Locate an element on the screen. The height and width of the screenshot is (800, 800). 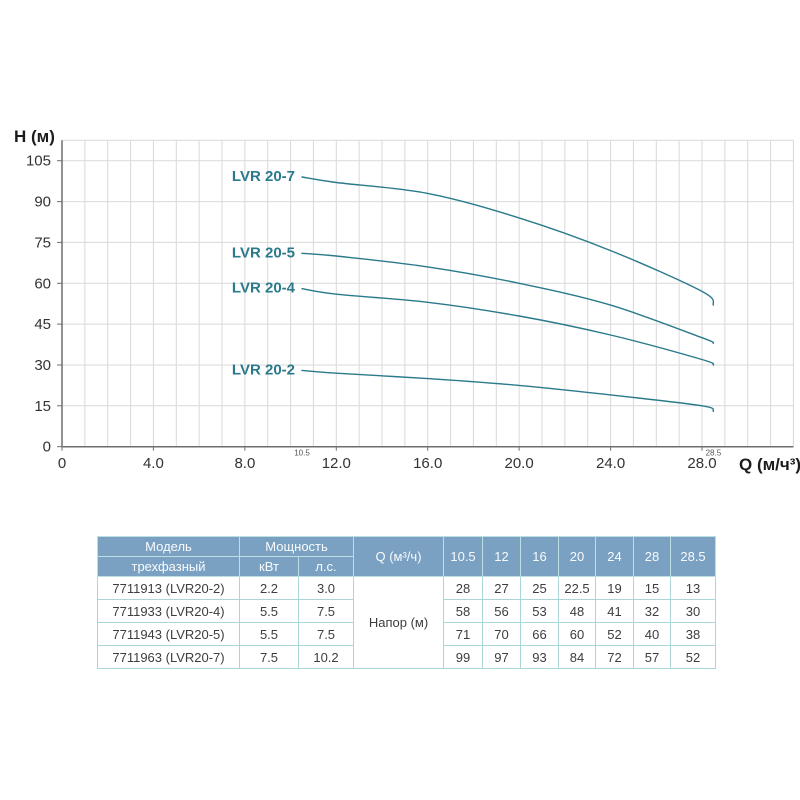
x-tick-label: 12.0 is located at coordinates (336, 463).